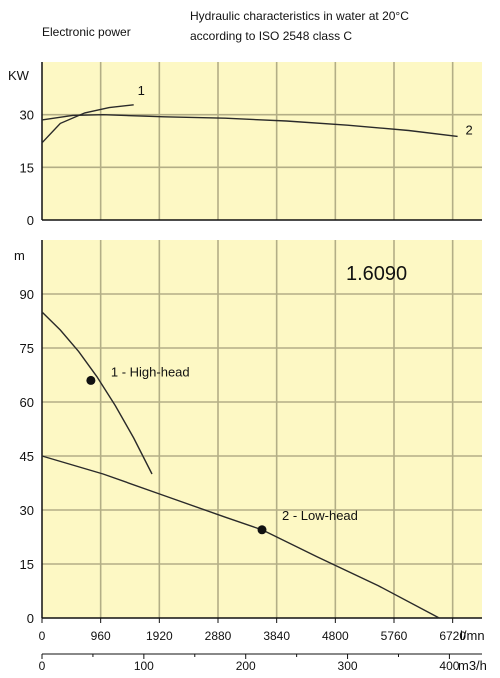 The image size is (500, 678). Describe the element at coordinates (376, 274) in the screenshot. I see `chart-model-number: 1.6090` at that location.